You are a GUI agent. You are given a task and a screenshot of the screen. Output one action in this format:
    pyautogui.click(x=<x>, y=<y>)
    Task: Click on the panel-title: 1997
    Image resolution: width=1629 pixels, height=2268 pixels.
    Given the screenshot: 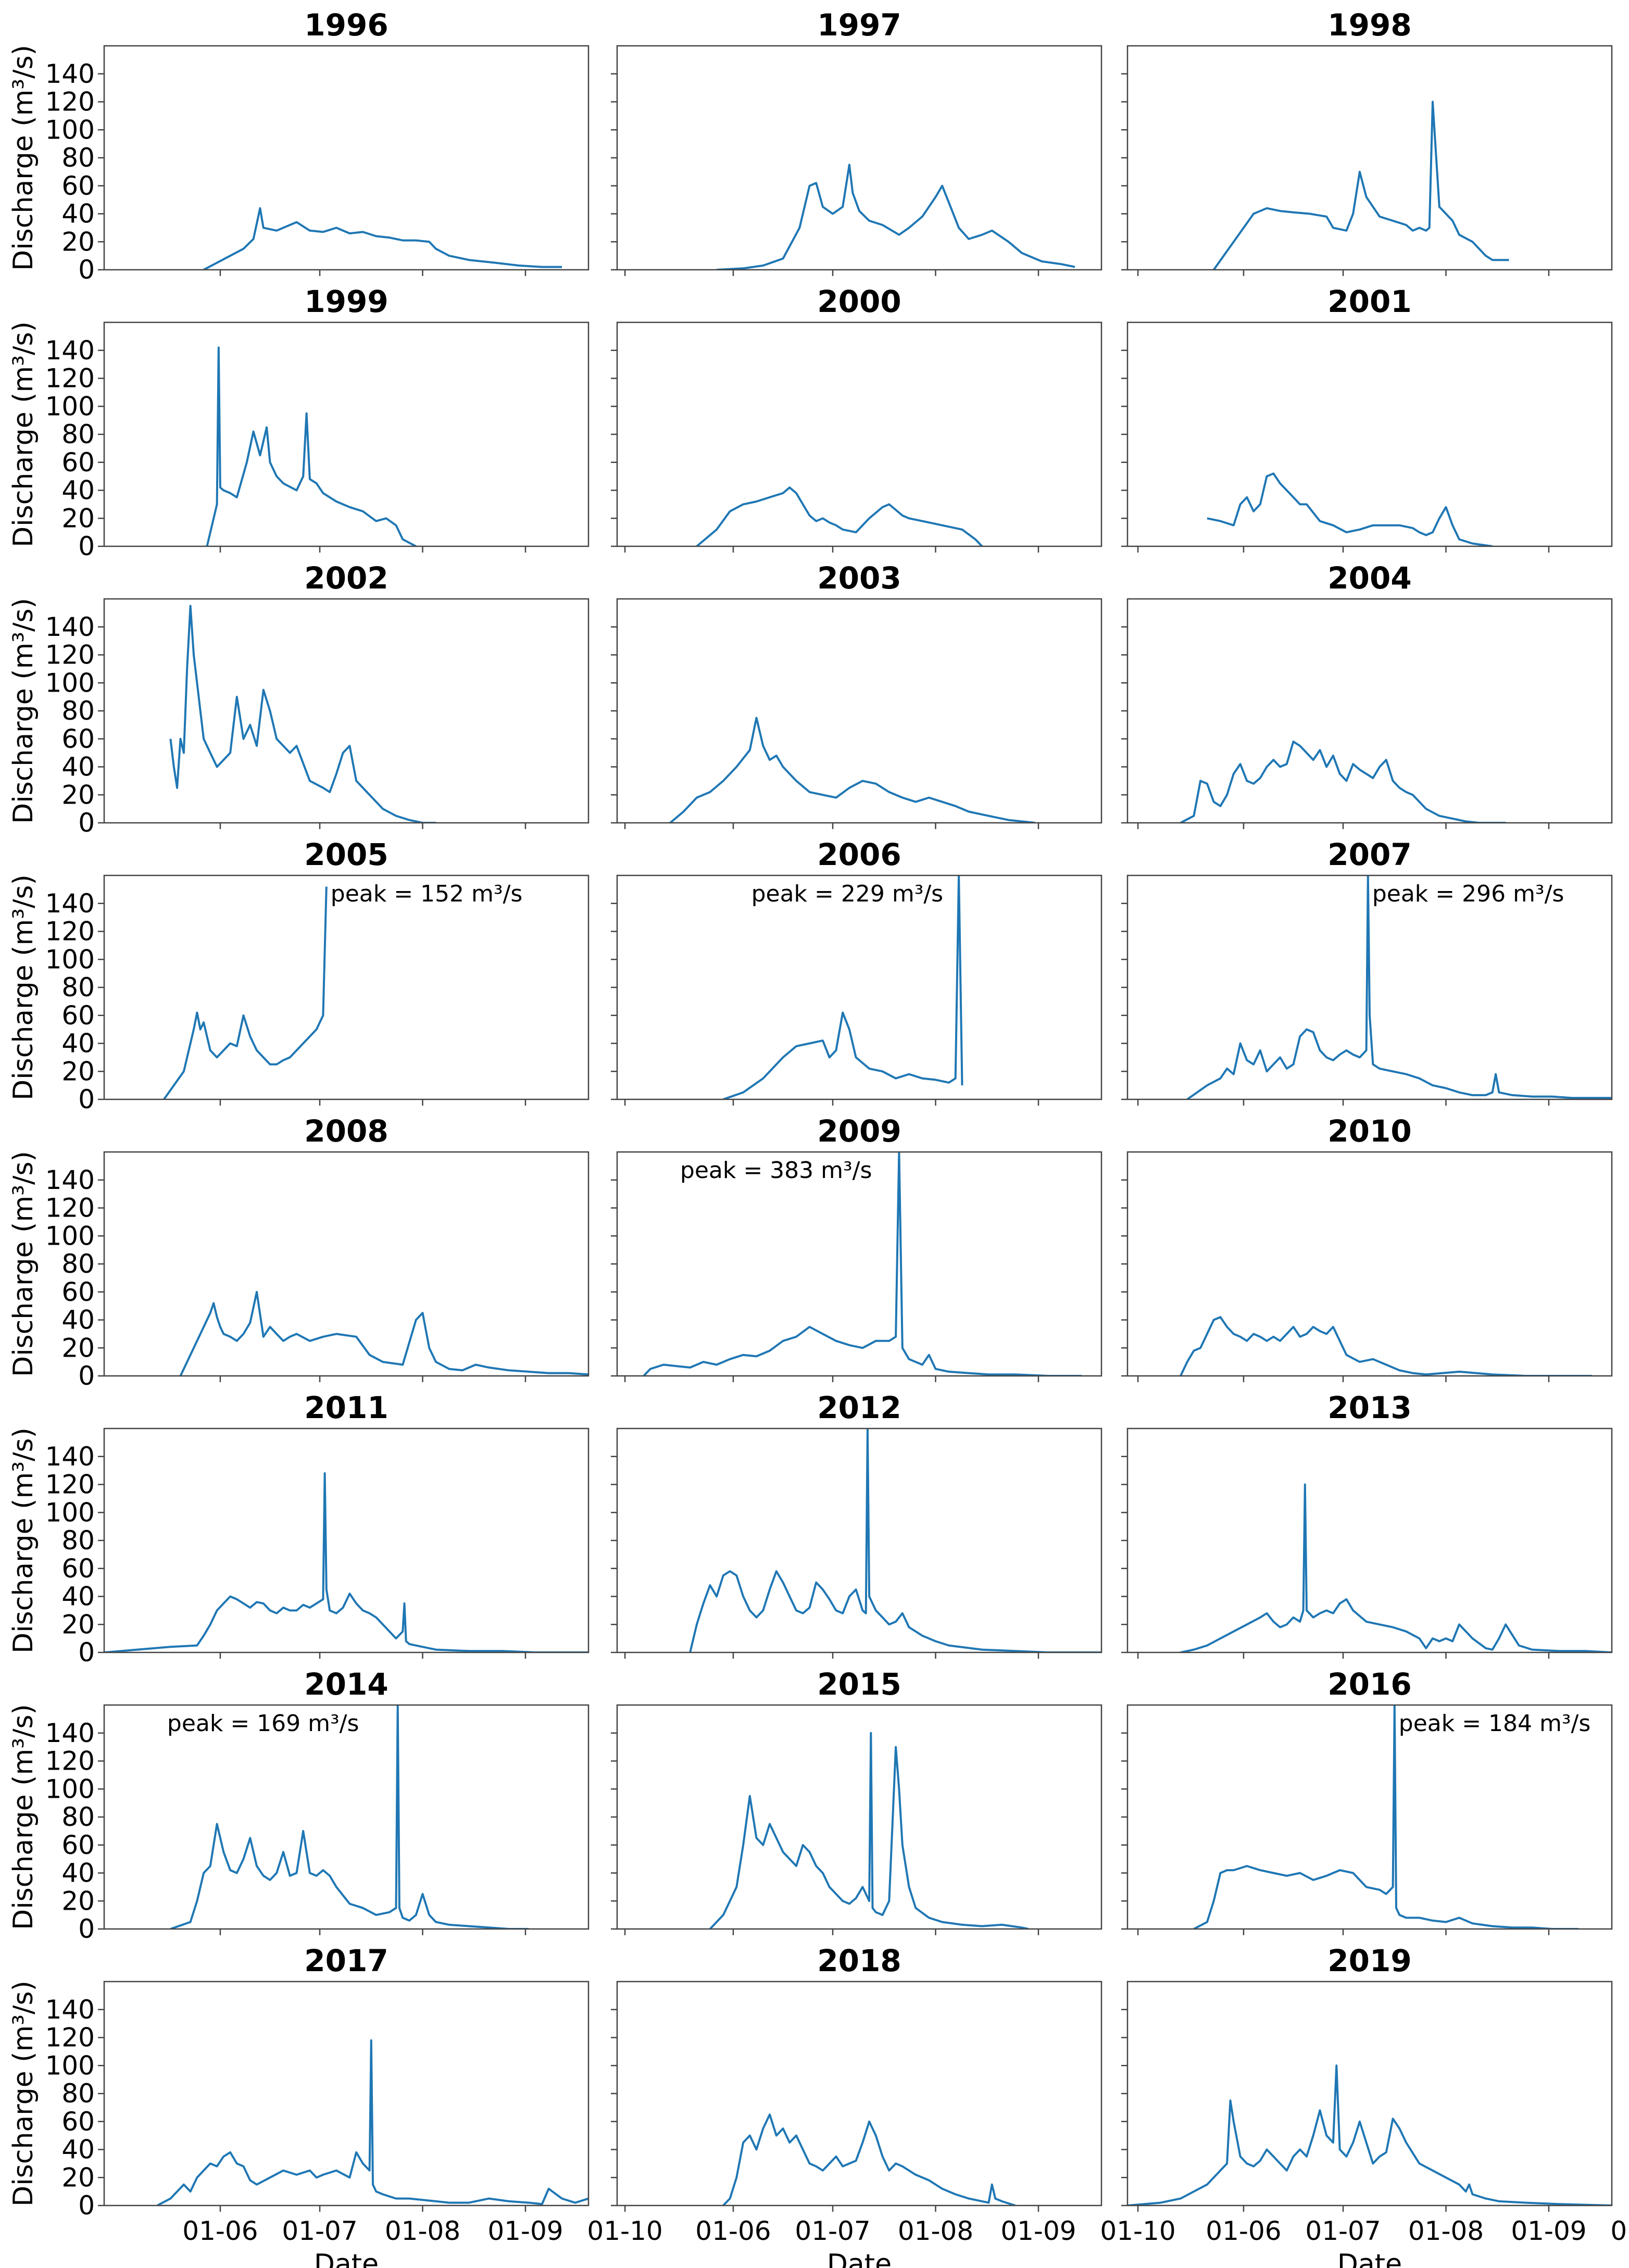 What is the action you would take?
    pyautogui.click(x=859, y=25)
    